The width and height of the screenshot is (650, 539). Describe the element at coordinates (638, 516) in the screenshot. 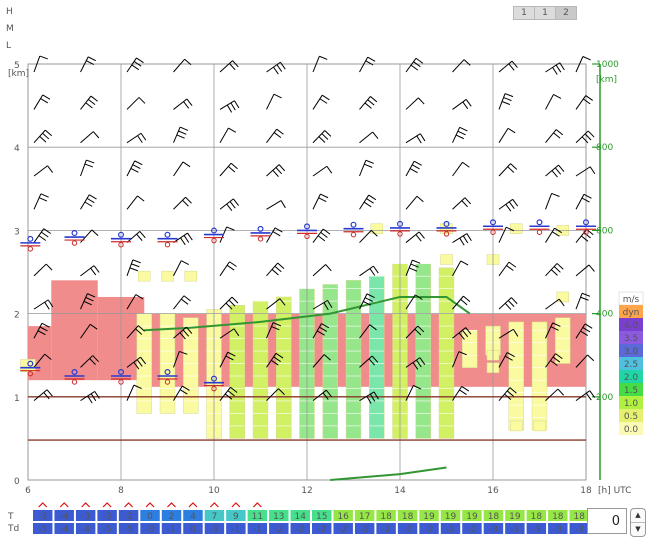

I see `stepper-up-icon: ▲` at that location.